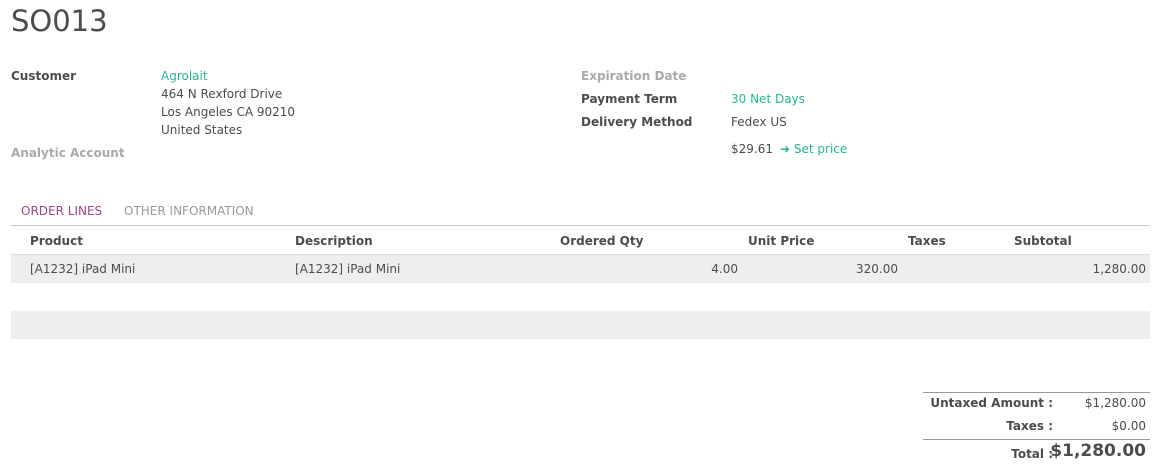 The image size is (1160, 464). I want to click on tab-divider, so click(580, 225).